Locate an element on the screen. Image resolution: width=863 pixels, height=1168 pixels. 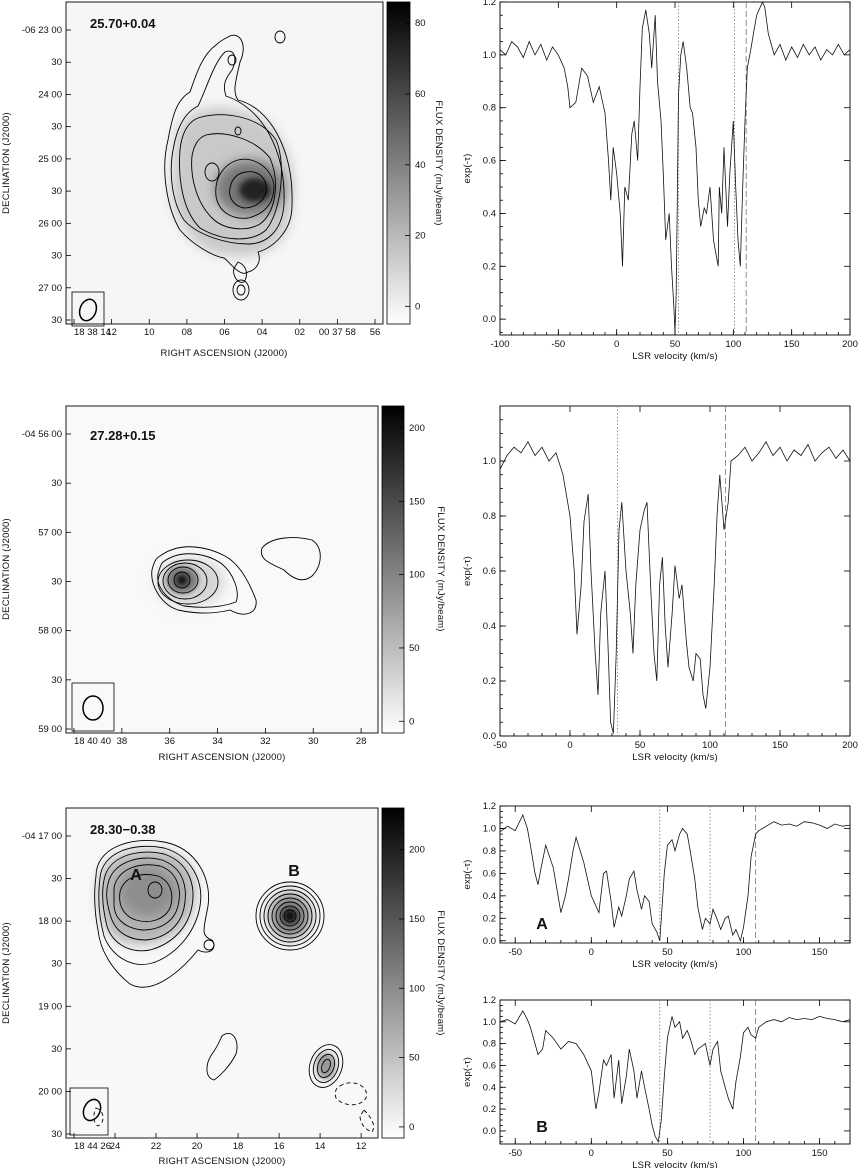
colorbar-ticks: 0 20 40 60 80 is located at coordinates (415, 165).